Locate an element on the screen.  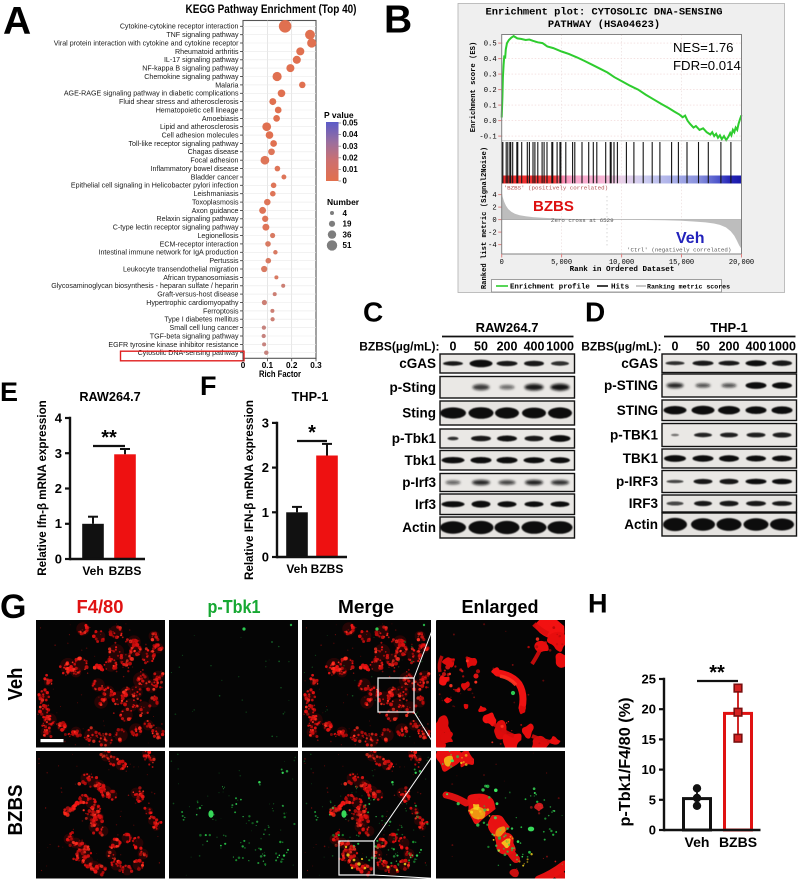
svg-text: Leishmaniasis is located at coordinates (216, 194).